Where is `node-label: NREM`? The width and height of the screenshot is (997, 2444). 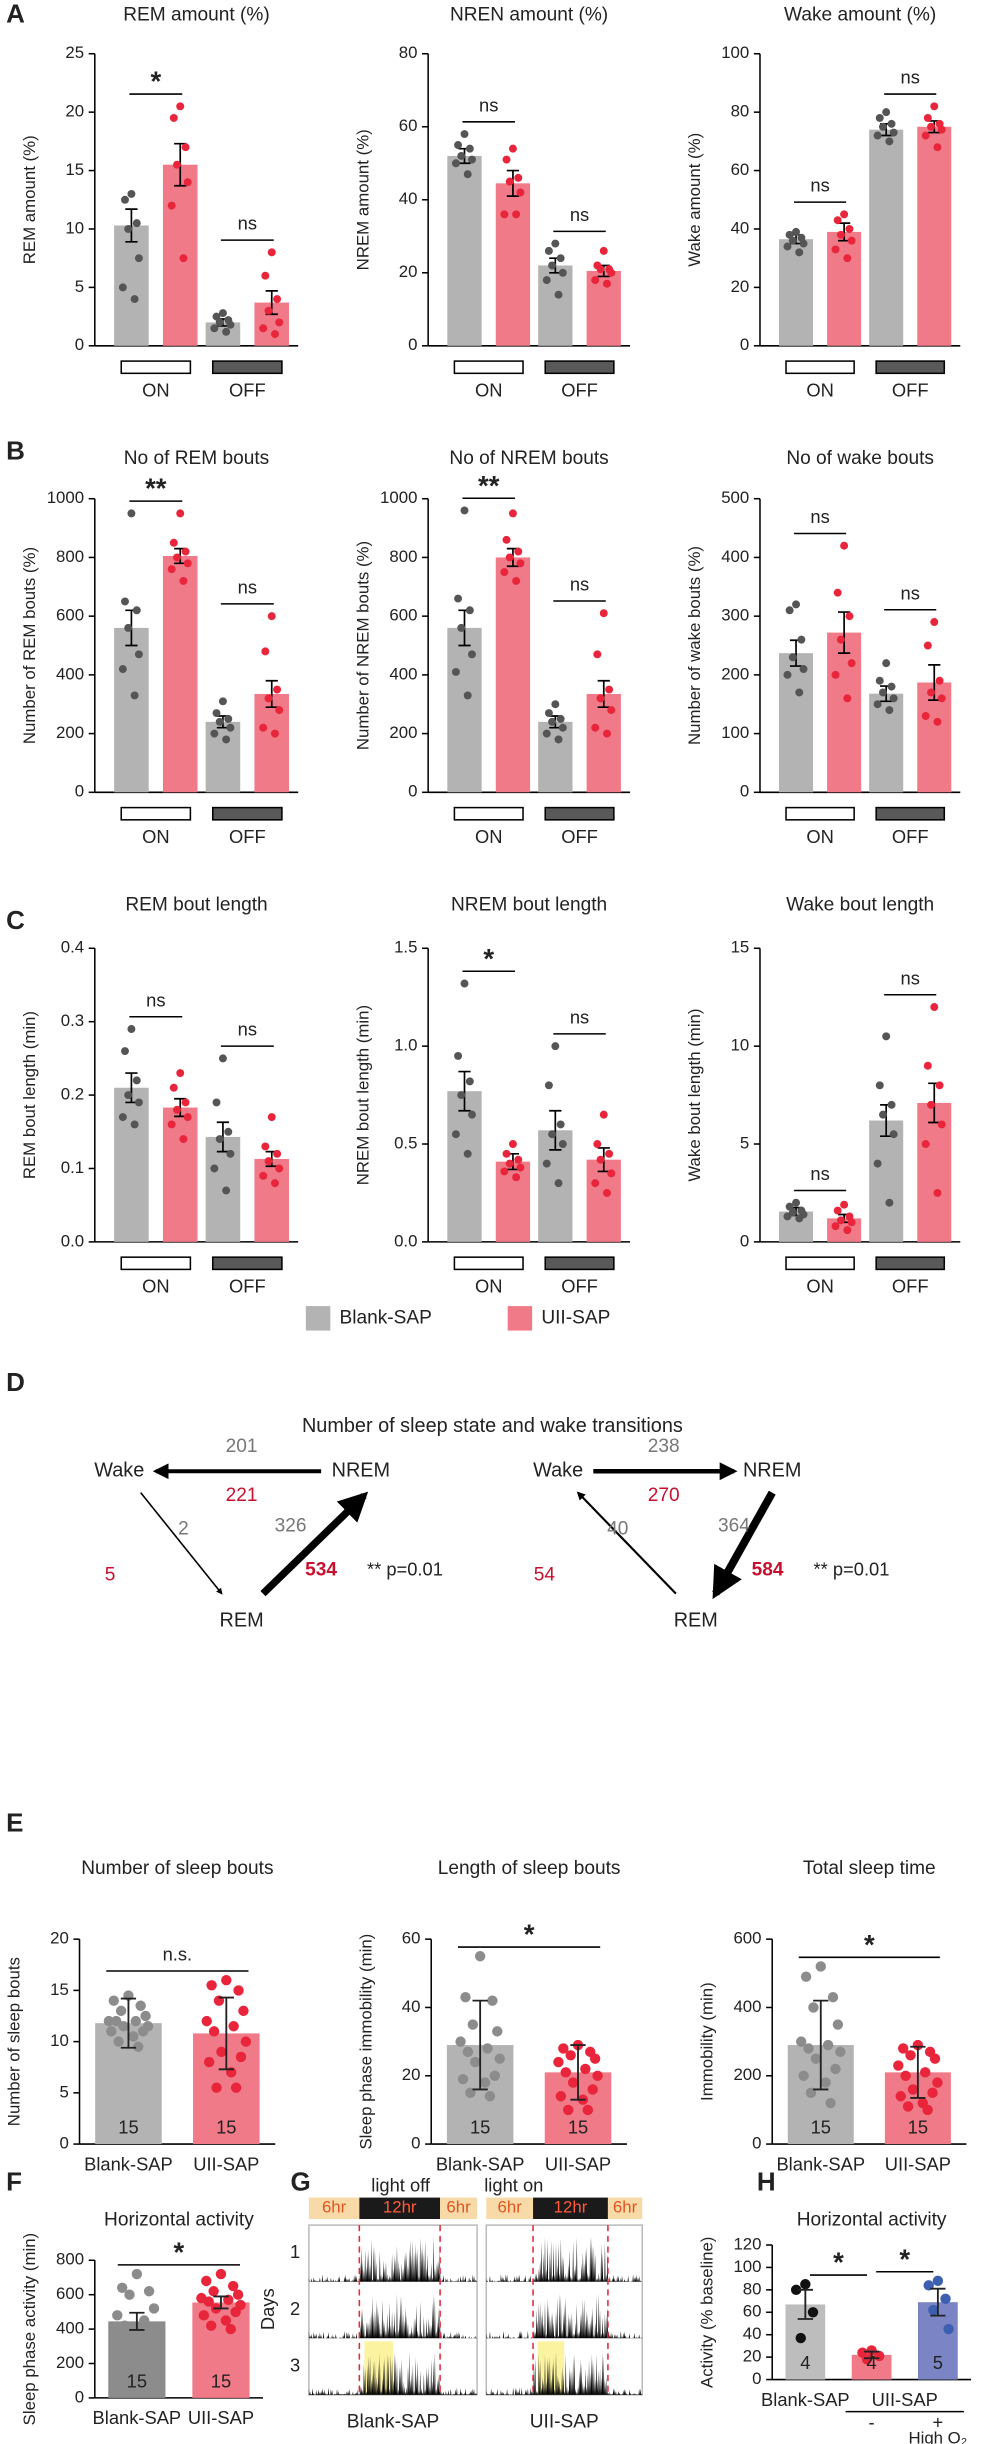 node-label: NREM is located at coordinates (361, 1471).